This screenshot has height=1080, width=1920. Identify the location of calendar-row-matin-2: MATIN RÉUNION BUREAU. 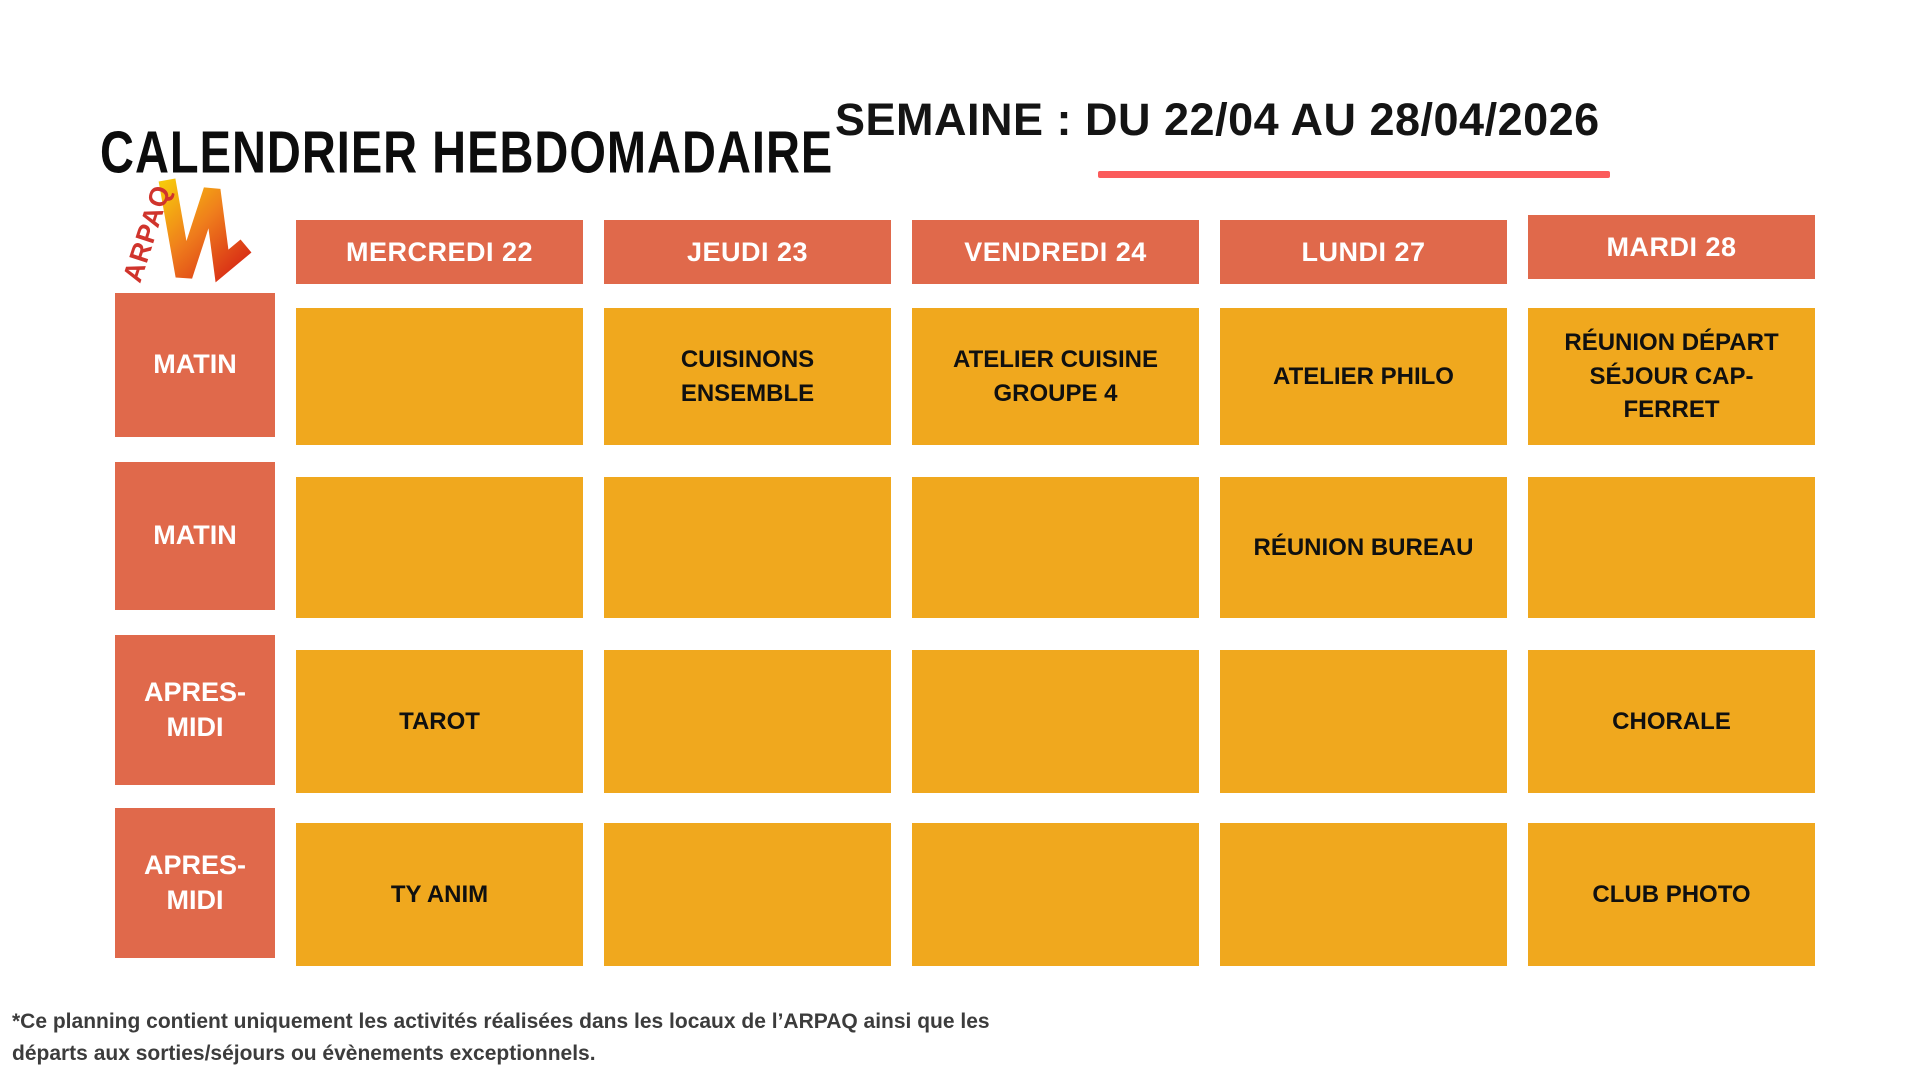
(965, 540).